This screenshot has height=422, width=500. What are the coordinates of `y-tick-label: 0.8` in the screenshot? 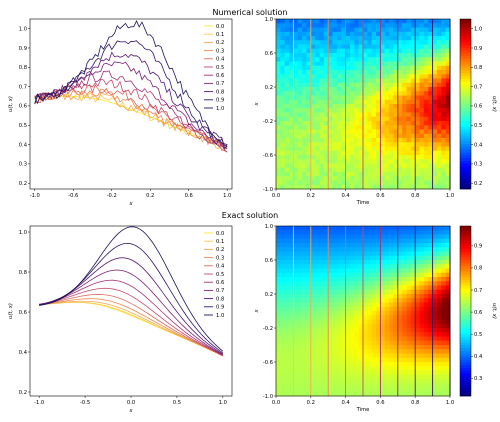 It's located at (23, 68).